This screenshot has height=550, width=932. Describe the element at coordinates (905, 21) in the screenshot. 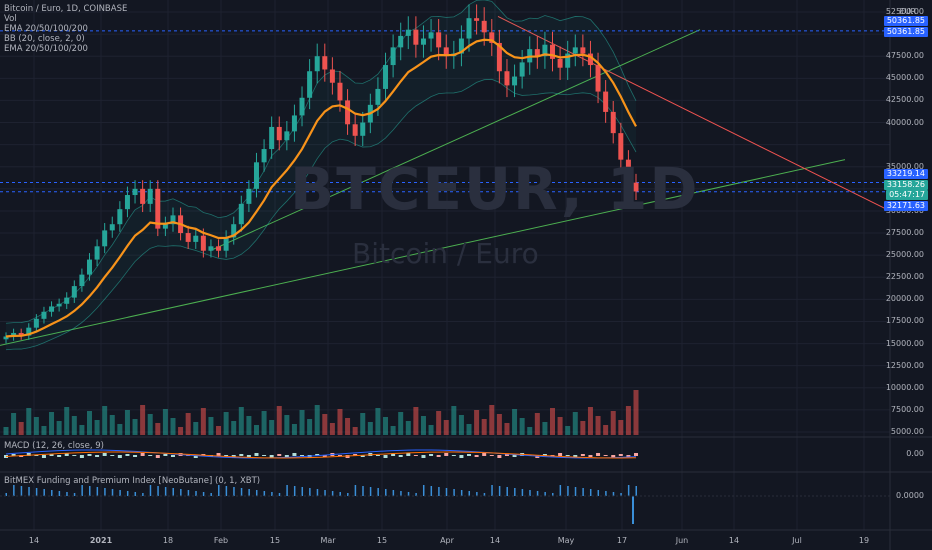

I see `price-badge-high-1: 50361.85` at that location.